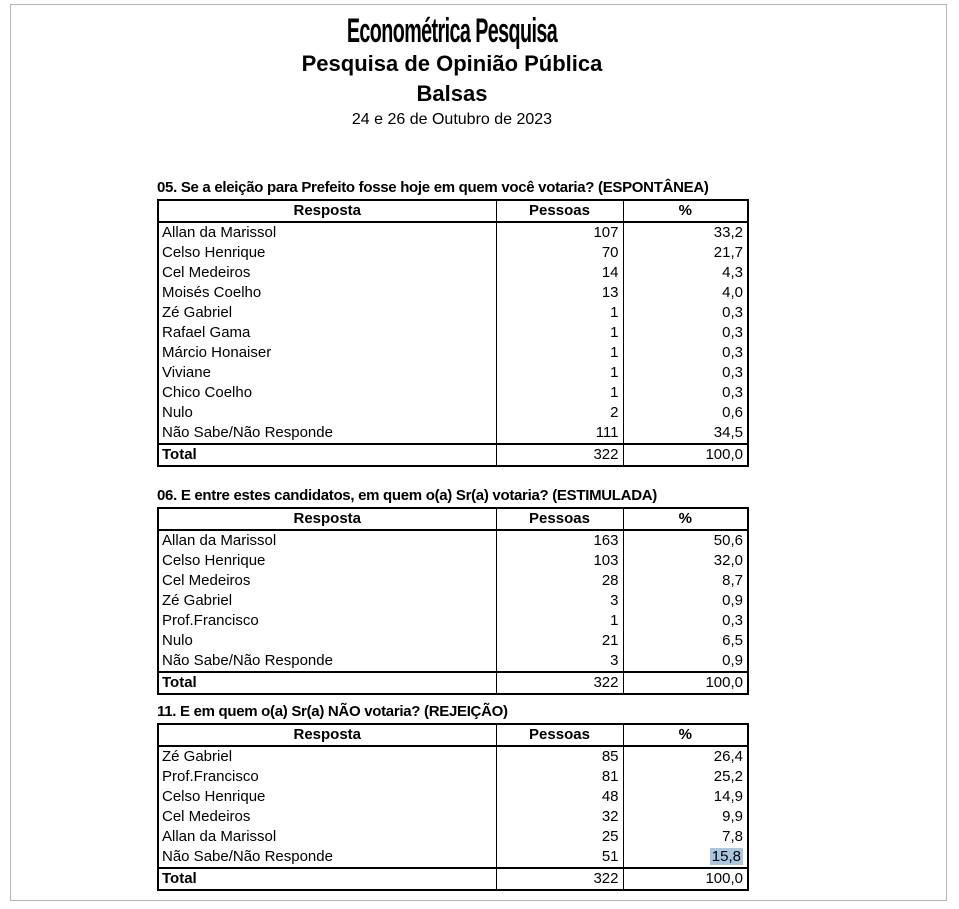  Describe the element at coordinates (685, 232) in the screenshot. I see `percent-cell: 33,2` at that location.